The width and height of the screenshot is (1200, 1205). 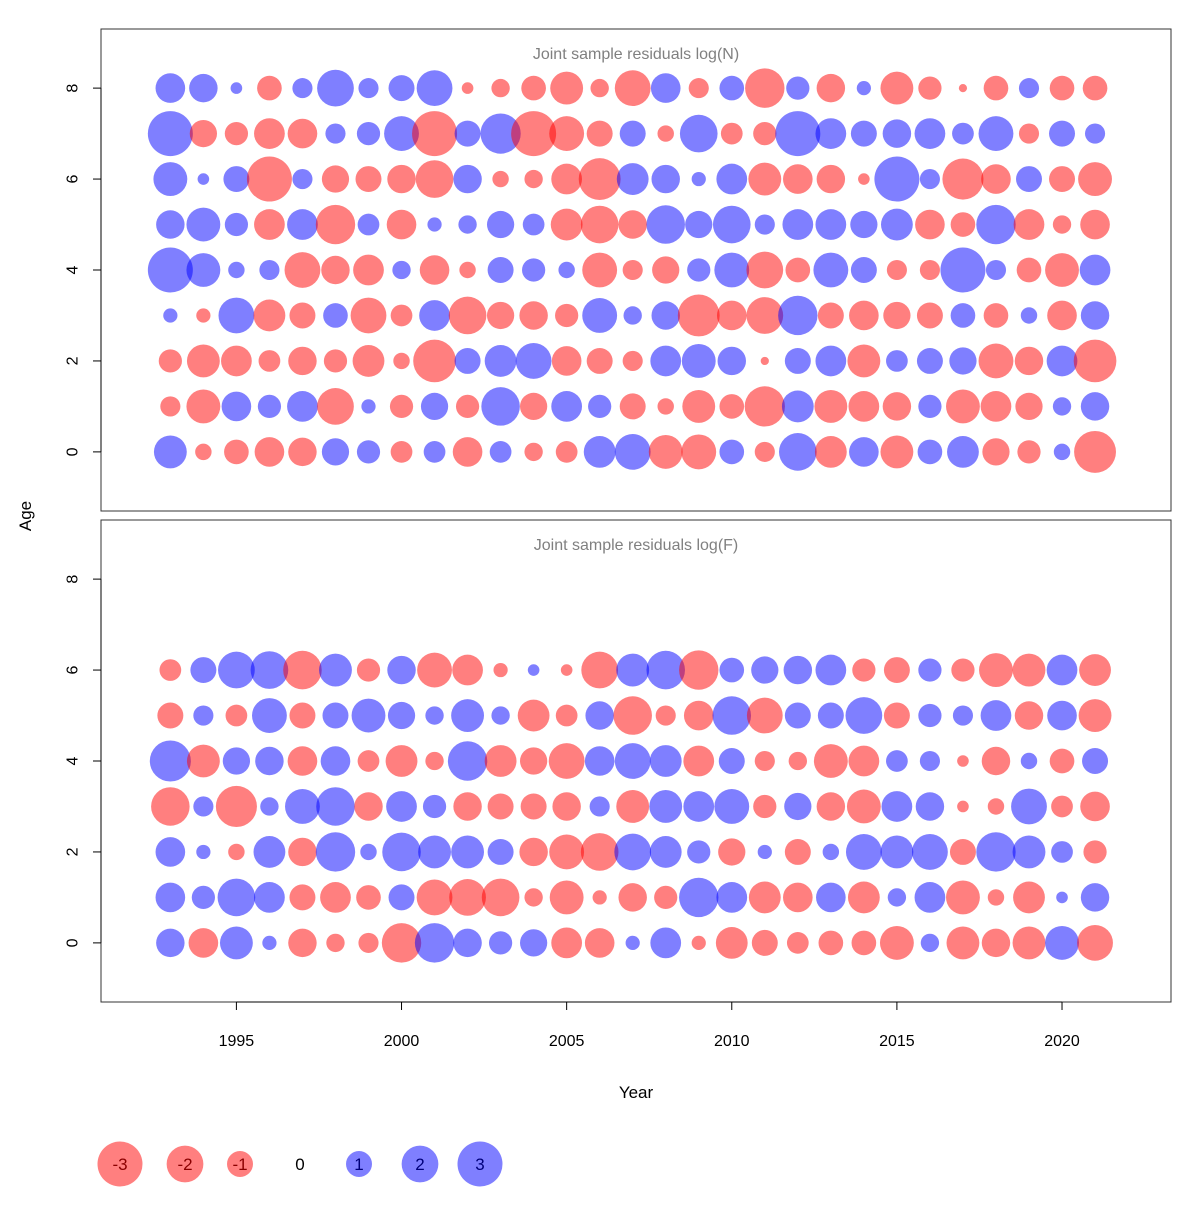 I want to click on legend-bubble, so click(x=120, y=1164).